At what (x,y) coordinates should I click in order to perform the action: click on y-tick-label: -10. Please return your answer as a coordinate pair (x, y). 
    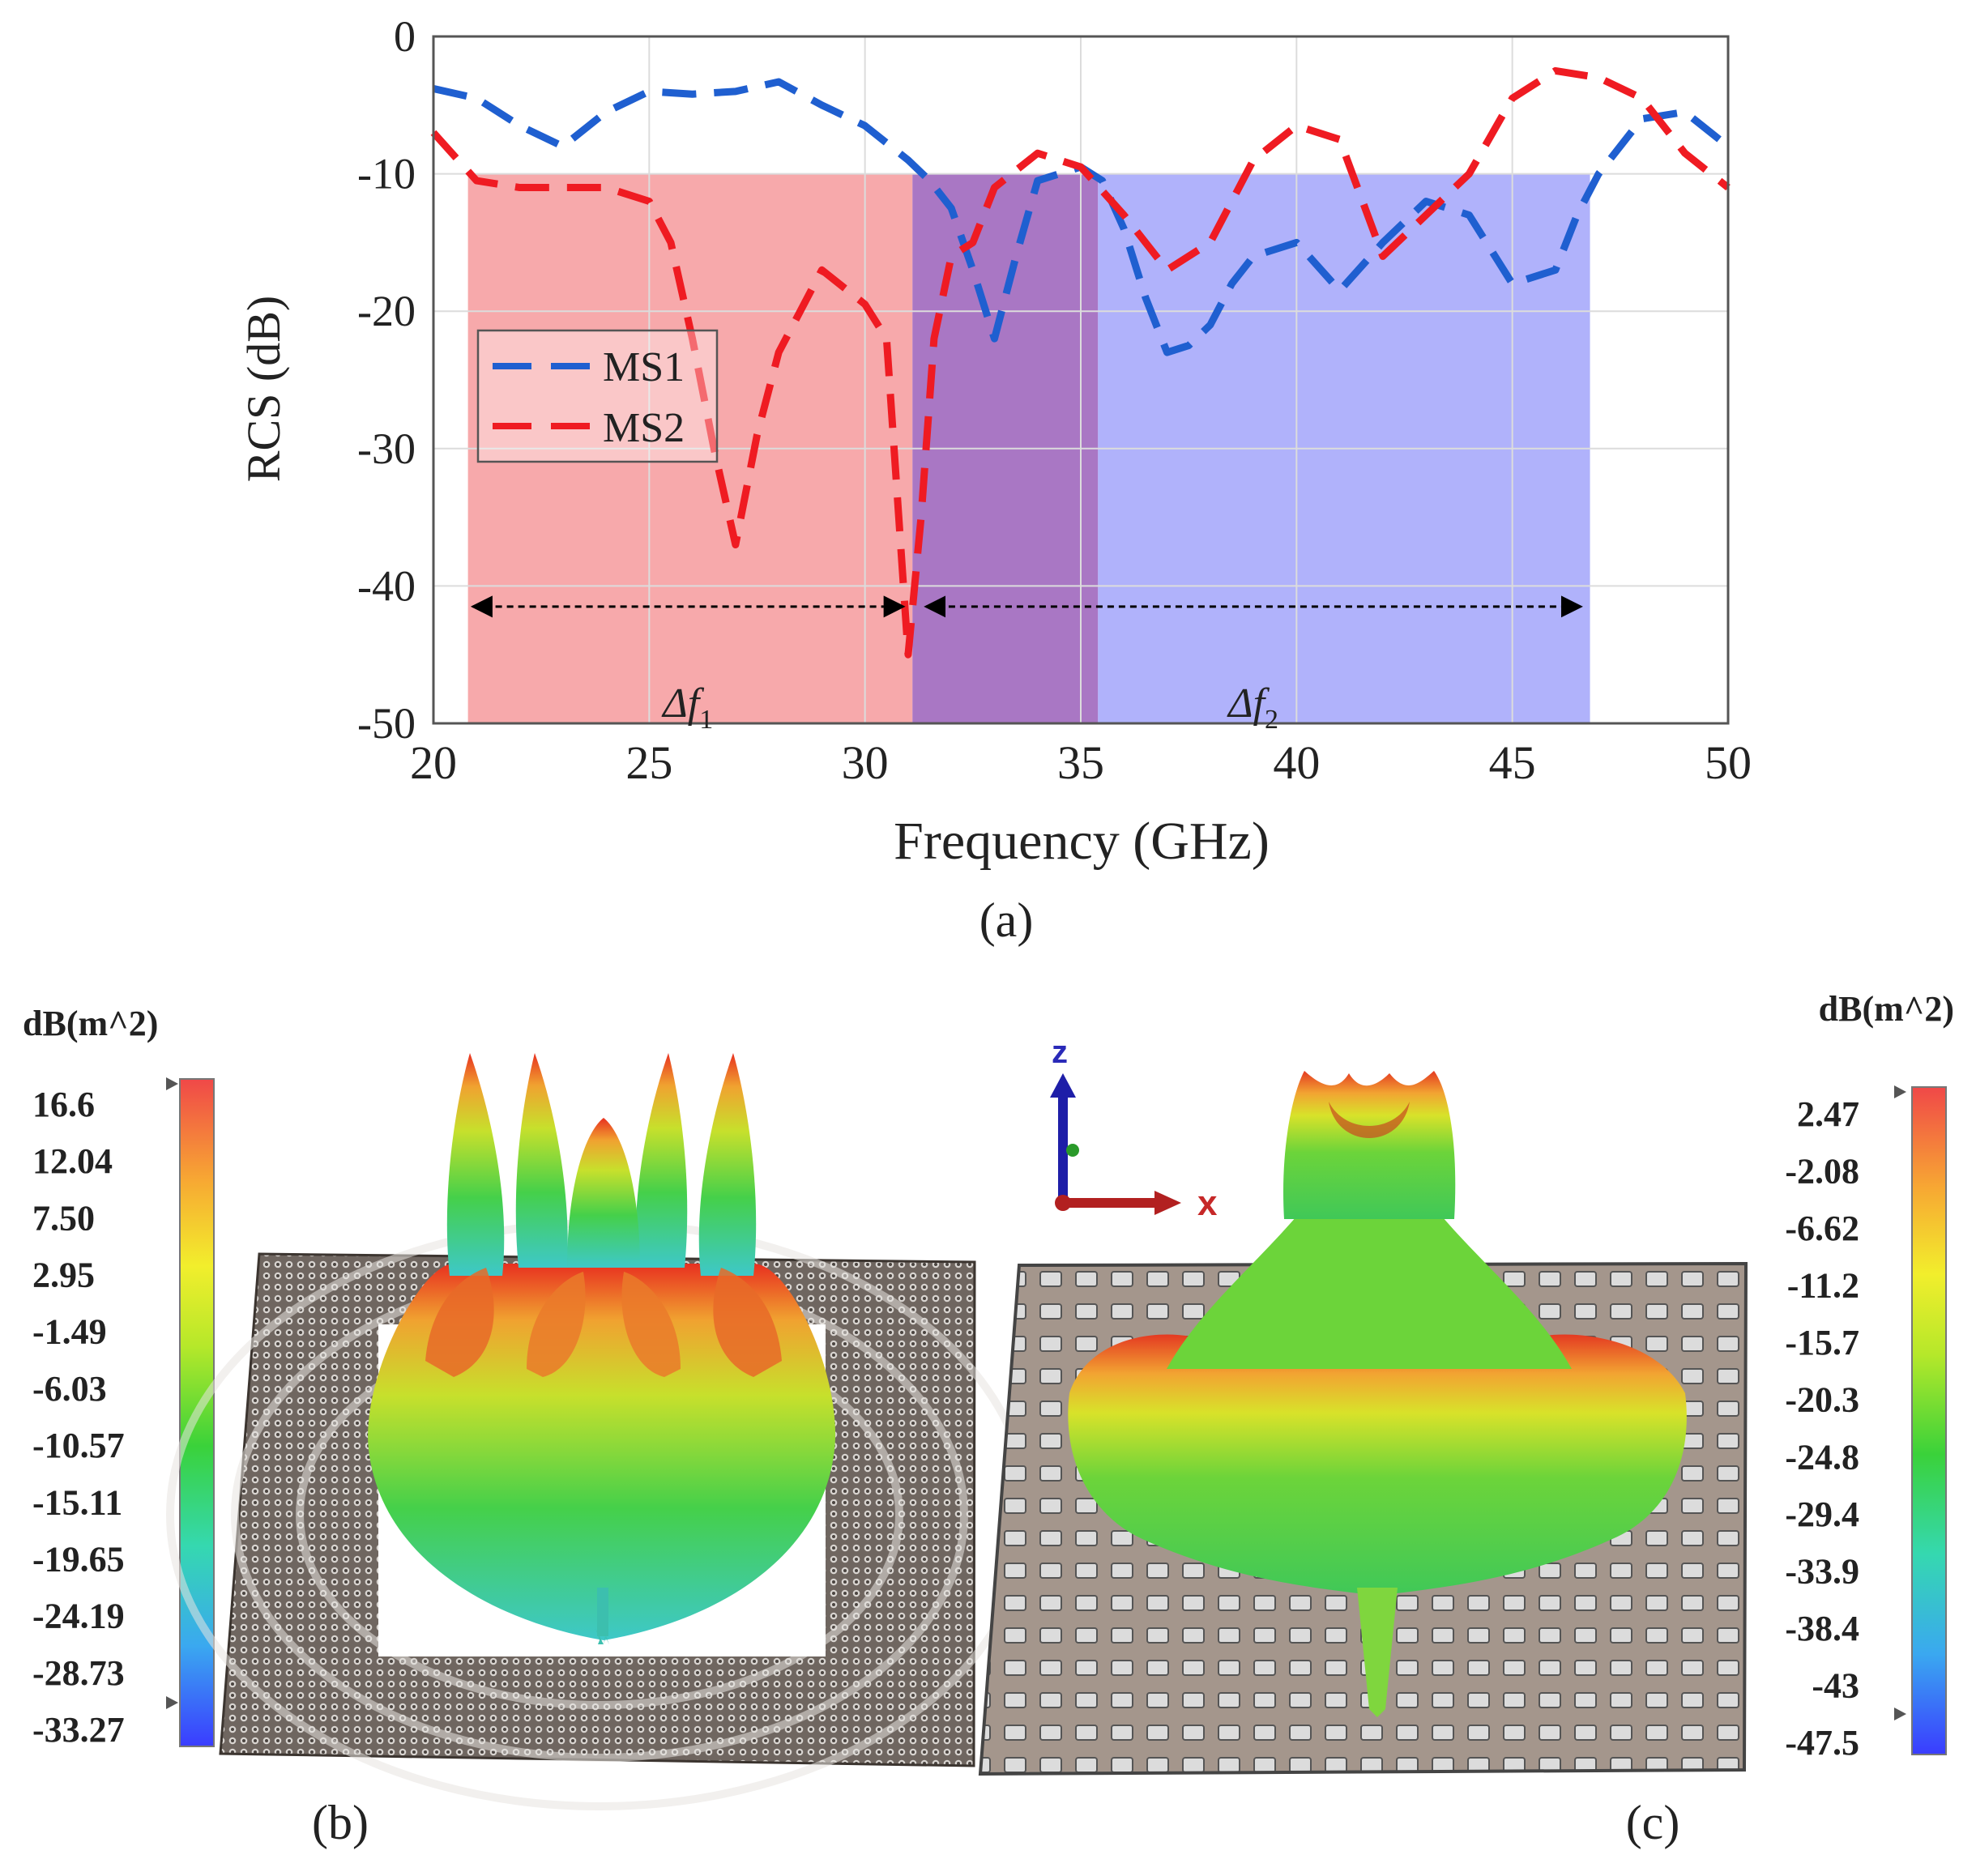
    Looking at the image, I should click on (386, 174).